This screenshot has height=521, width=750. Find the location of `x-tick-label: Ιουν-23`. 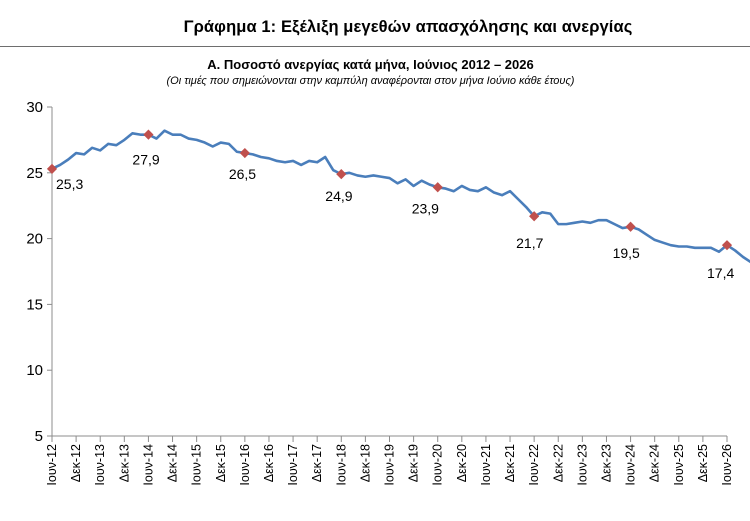

x-tick-label: Ιουν-23 is located at coordinates (582, 465).